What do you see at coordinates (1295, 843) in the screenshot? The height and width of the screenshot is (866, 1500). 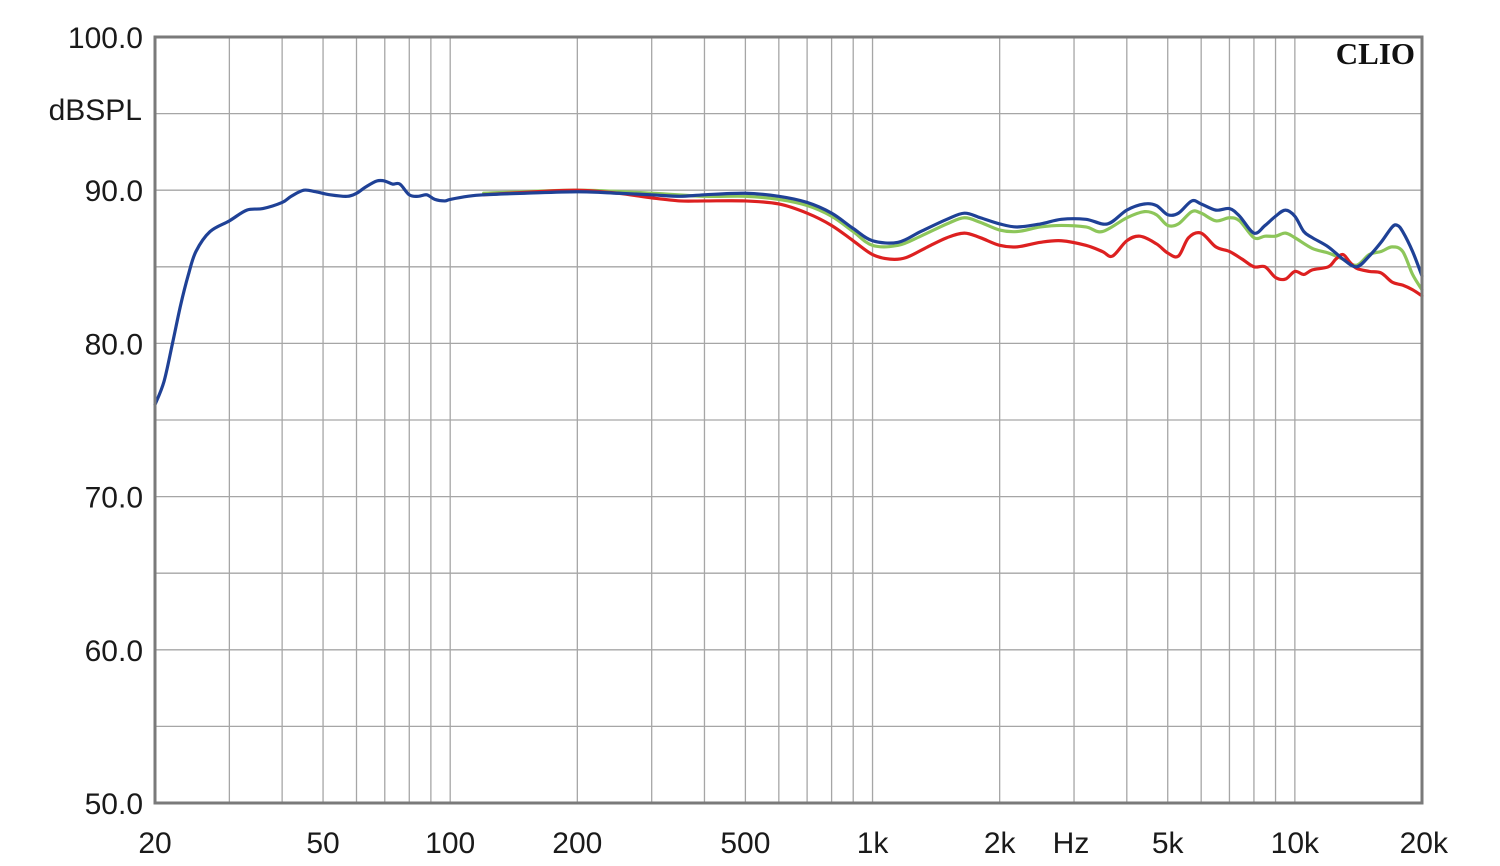 I see `x-tick-label: 10k` at bounding box center [1295, 843].